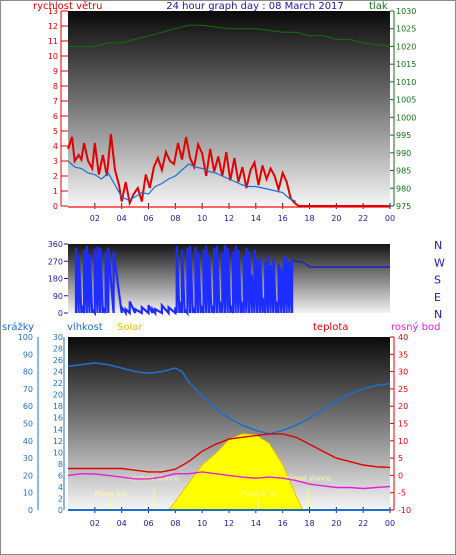  I want to click on rain-tick-label: 70, so click(28, 389).